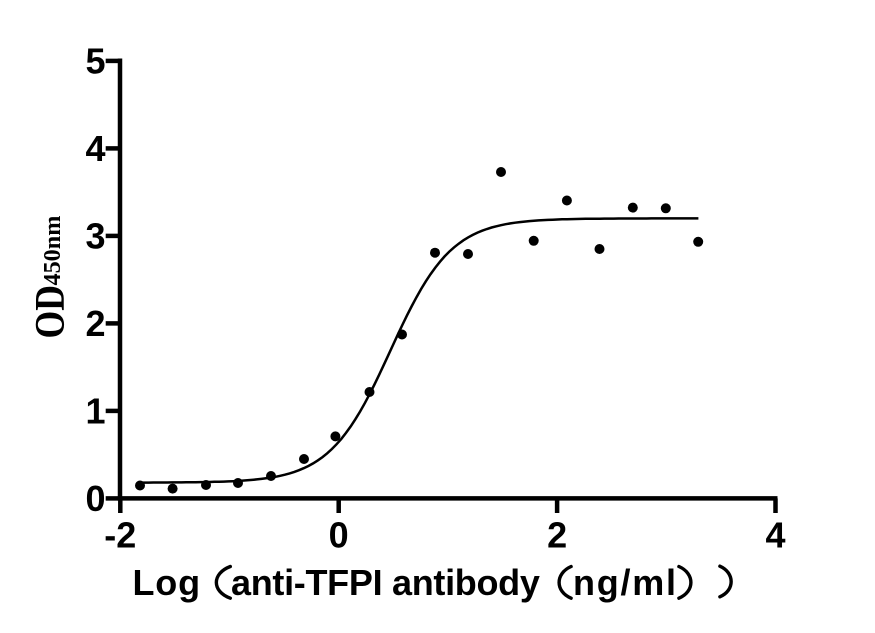  I want to click on svg-text: 450nm, so click(52, 251).